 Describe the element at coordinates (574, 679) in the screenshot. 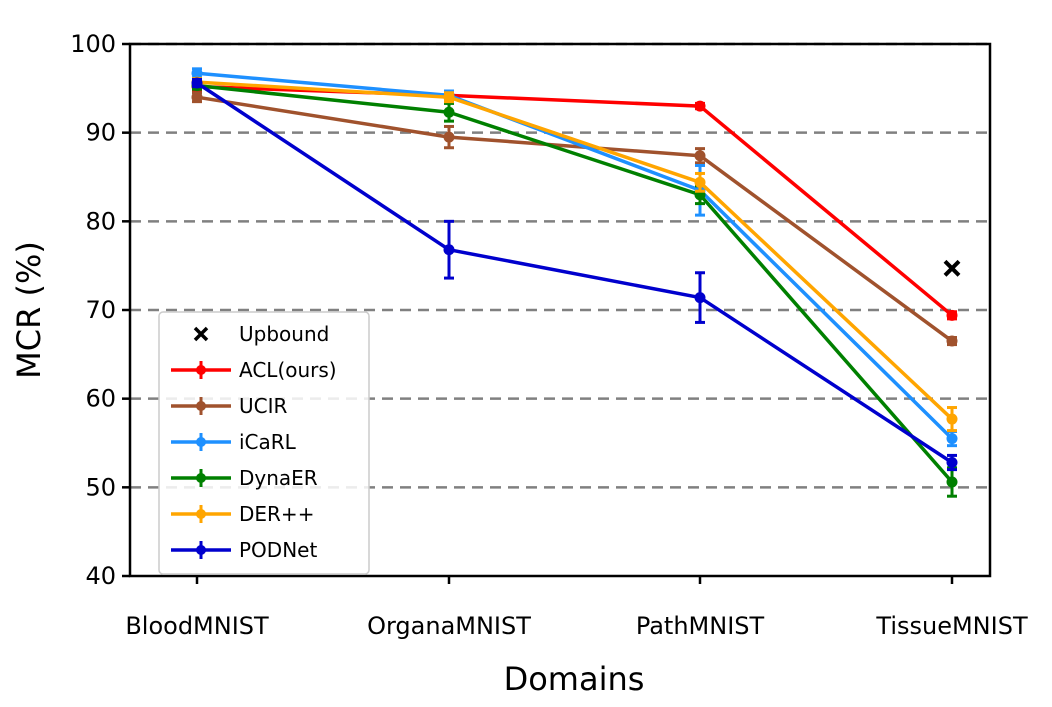

I see `x-axis-title: Domains` at that location.